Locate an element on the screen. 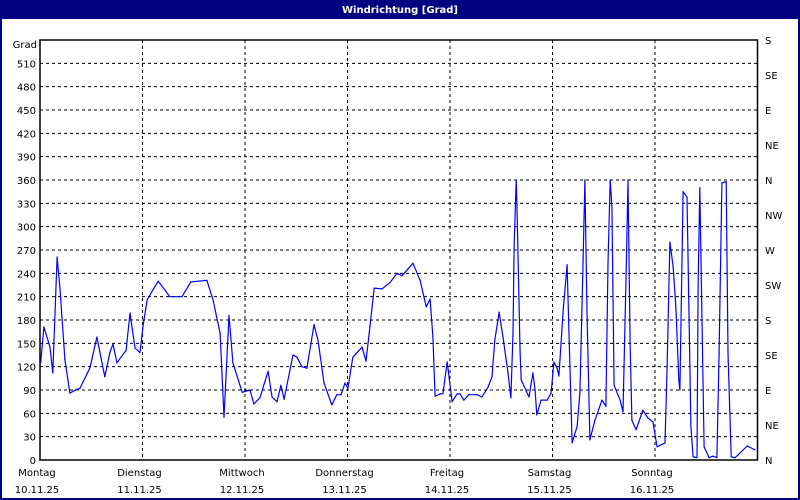 The width and height of the screenshot is (800, 500). x-tick-date: 11.11.25 is located at coordinates (139, 490).